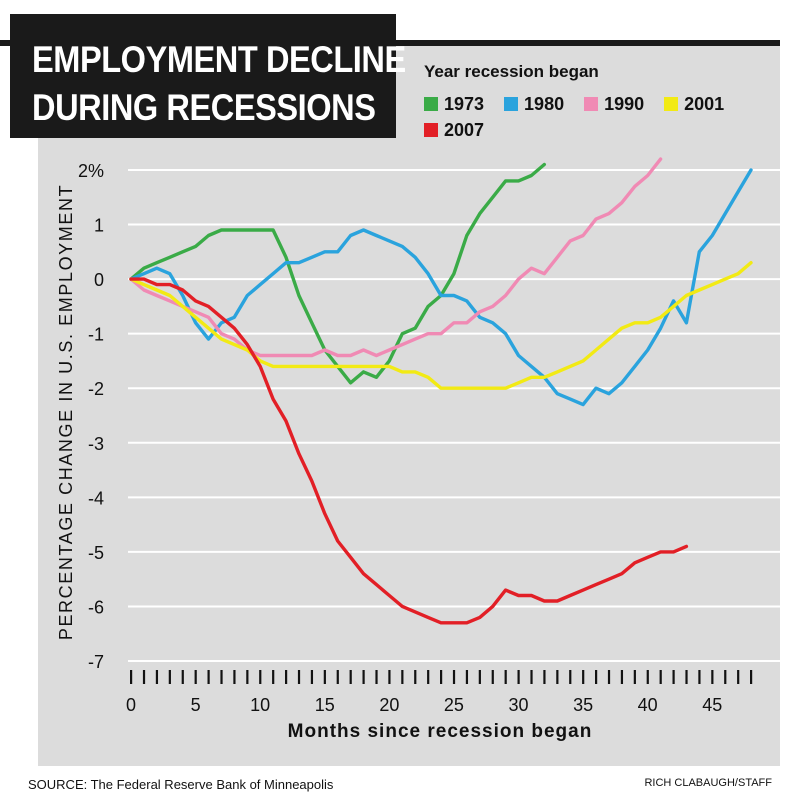 The width and height of the screenshot is (786, 800). I want to click on legend-label: 2007, so click(464, 129).